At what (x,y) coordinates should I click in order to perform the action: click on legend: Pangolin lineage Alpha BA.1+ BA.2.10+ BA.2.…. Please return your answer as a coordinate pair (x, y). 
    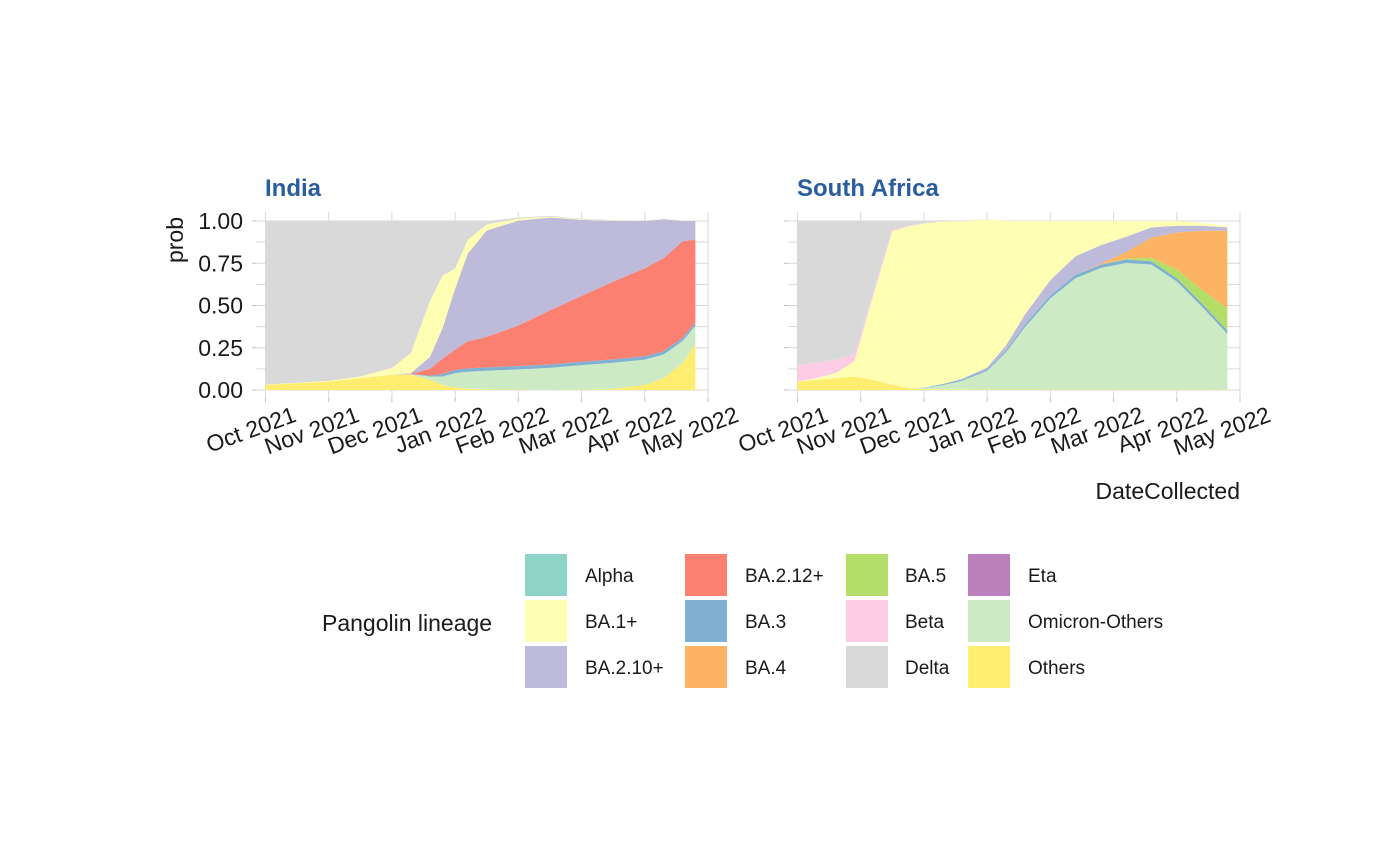
    Looking at the image, I should click on (742, 621).